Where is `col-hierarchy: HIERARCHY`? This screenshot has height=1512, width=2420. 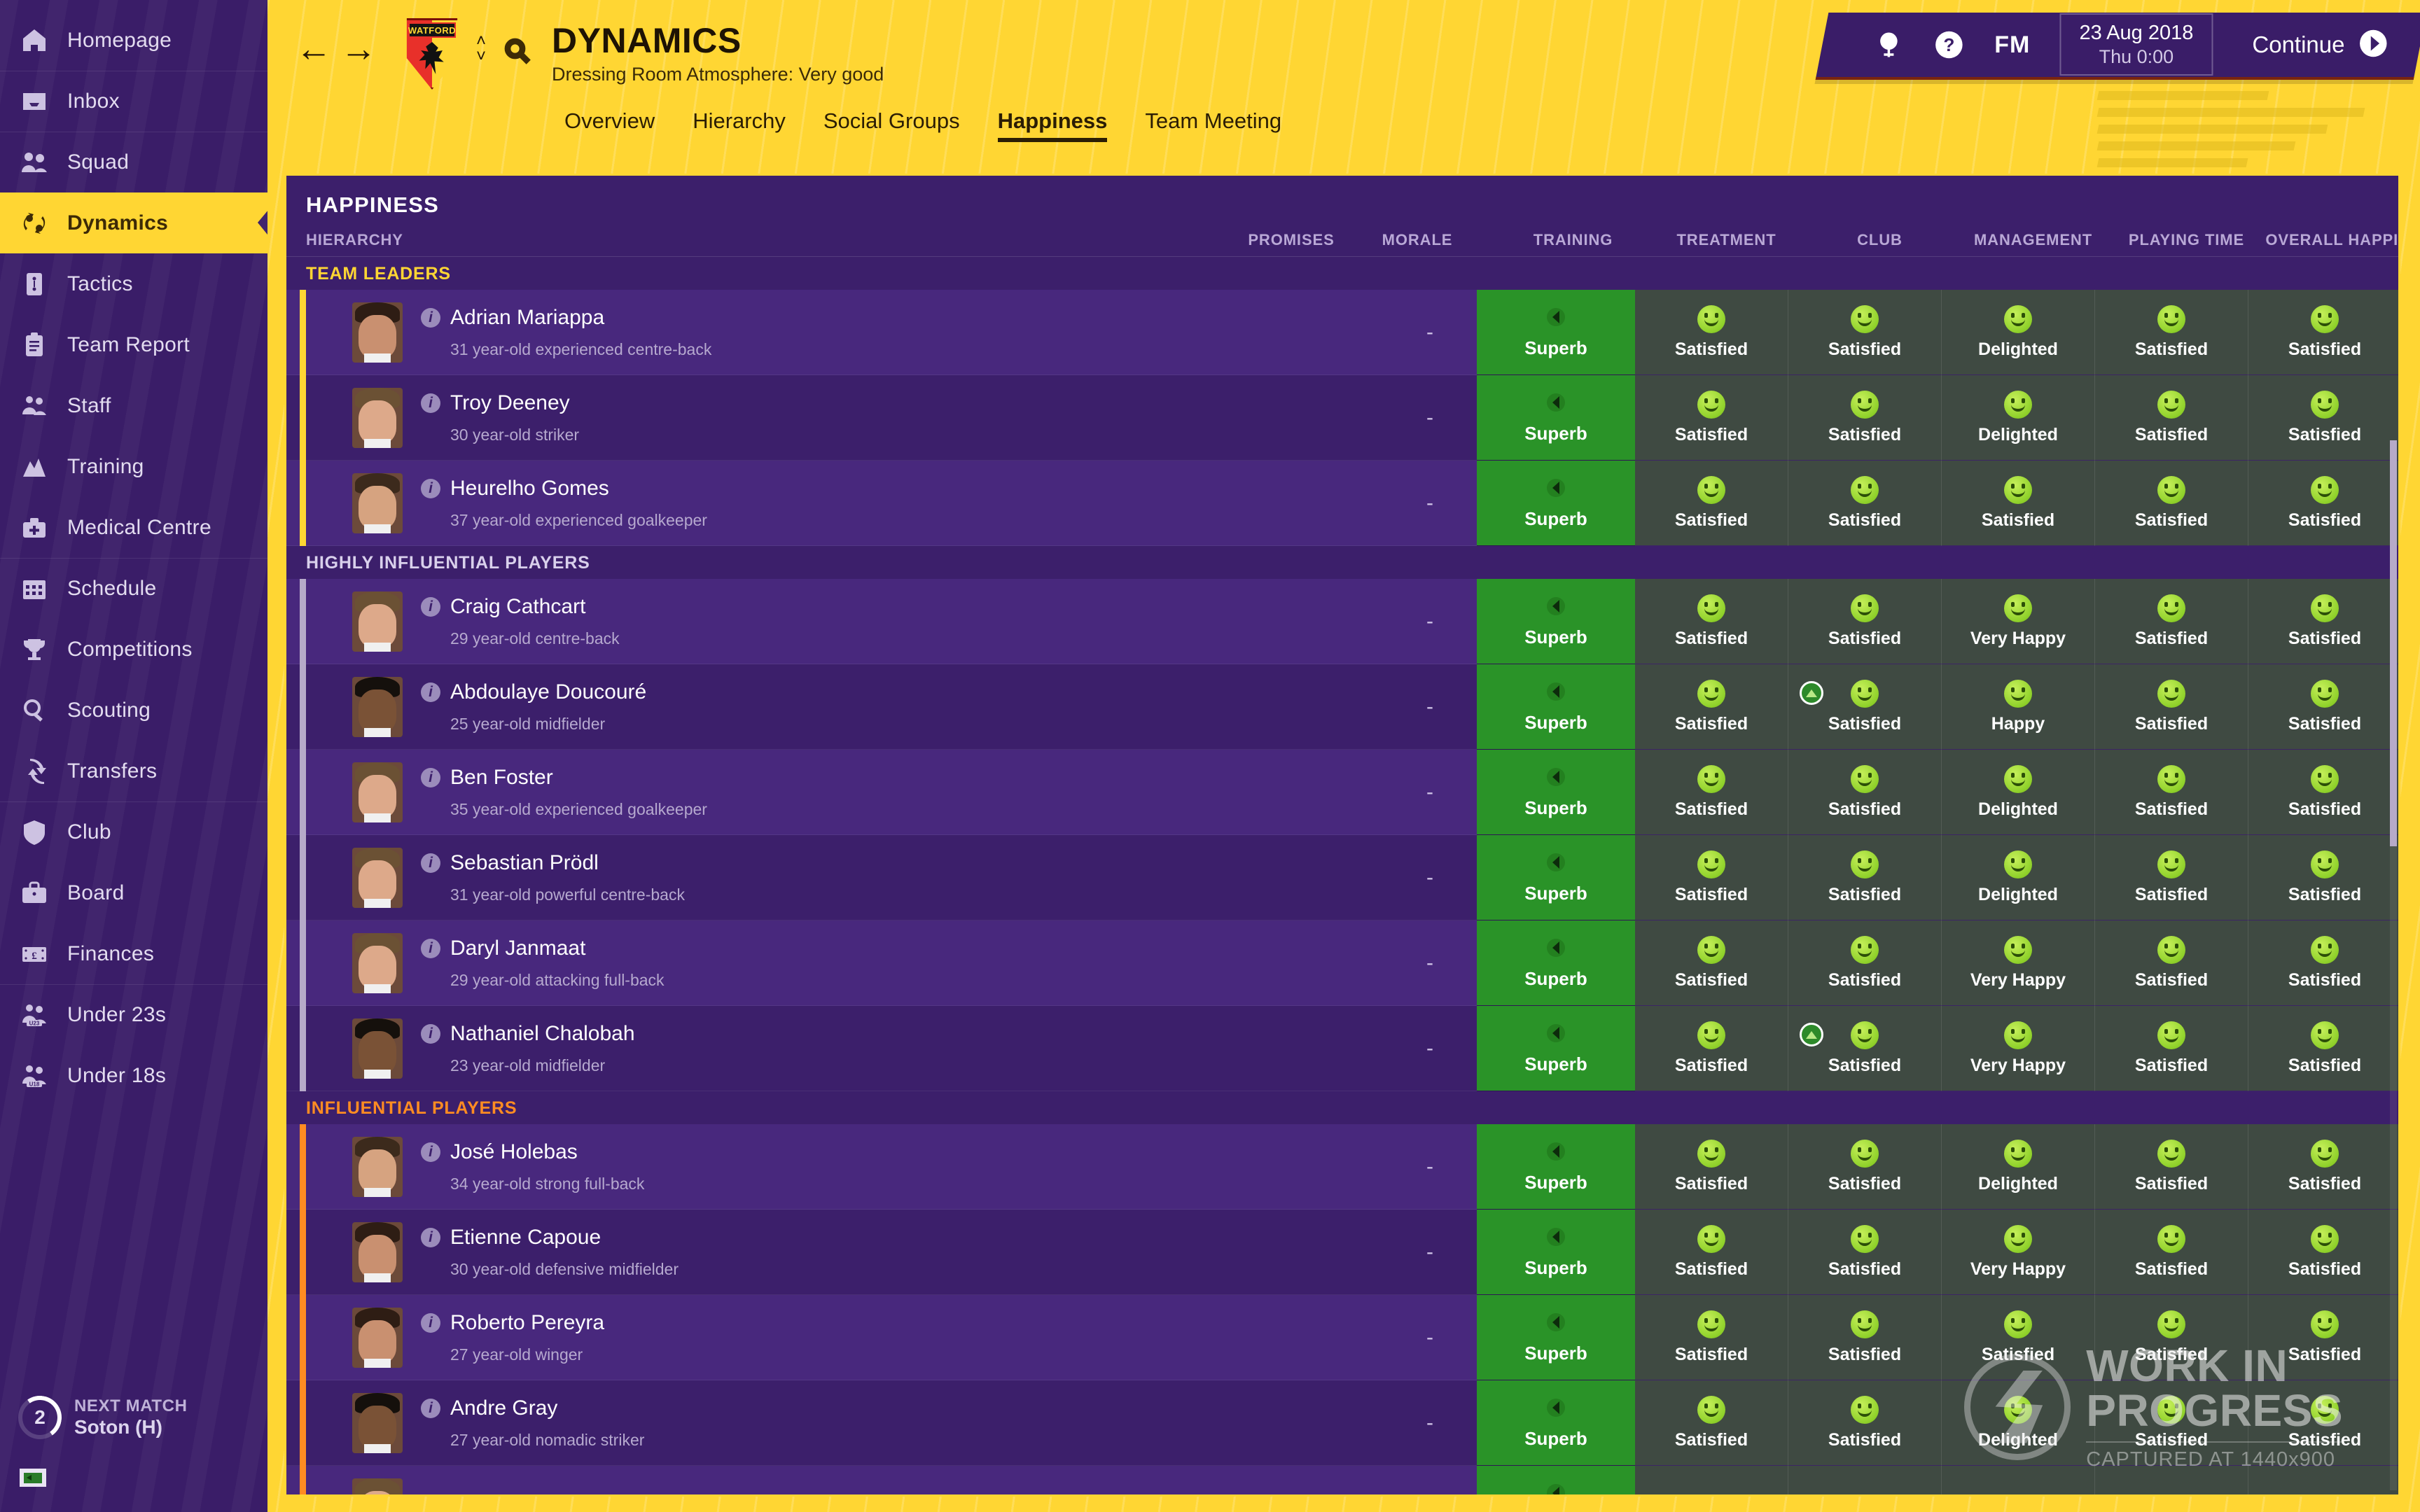
col-hierarchy: HIERARCHY is located at coordinates (354, 239).